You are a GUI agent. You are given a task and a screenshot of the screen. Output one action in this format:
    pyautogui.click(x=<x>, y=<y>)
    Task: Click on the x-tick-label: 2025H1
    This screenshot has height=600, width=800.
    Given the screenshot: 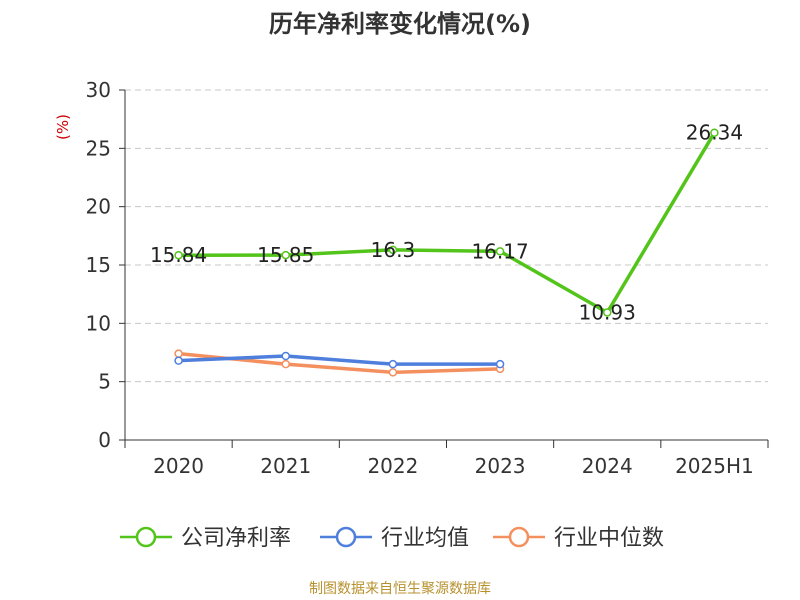 What is the action you would take?
    pyautogui.click(x=714, y=466)
    